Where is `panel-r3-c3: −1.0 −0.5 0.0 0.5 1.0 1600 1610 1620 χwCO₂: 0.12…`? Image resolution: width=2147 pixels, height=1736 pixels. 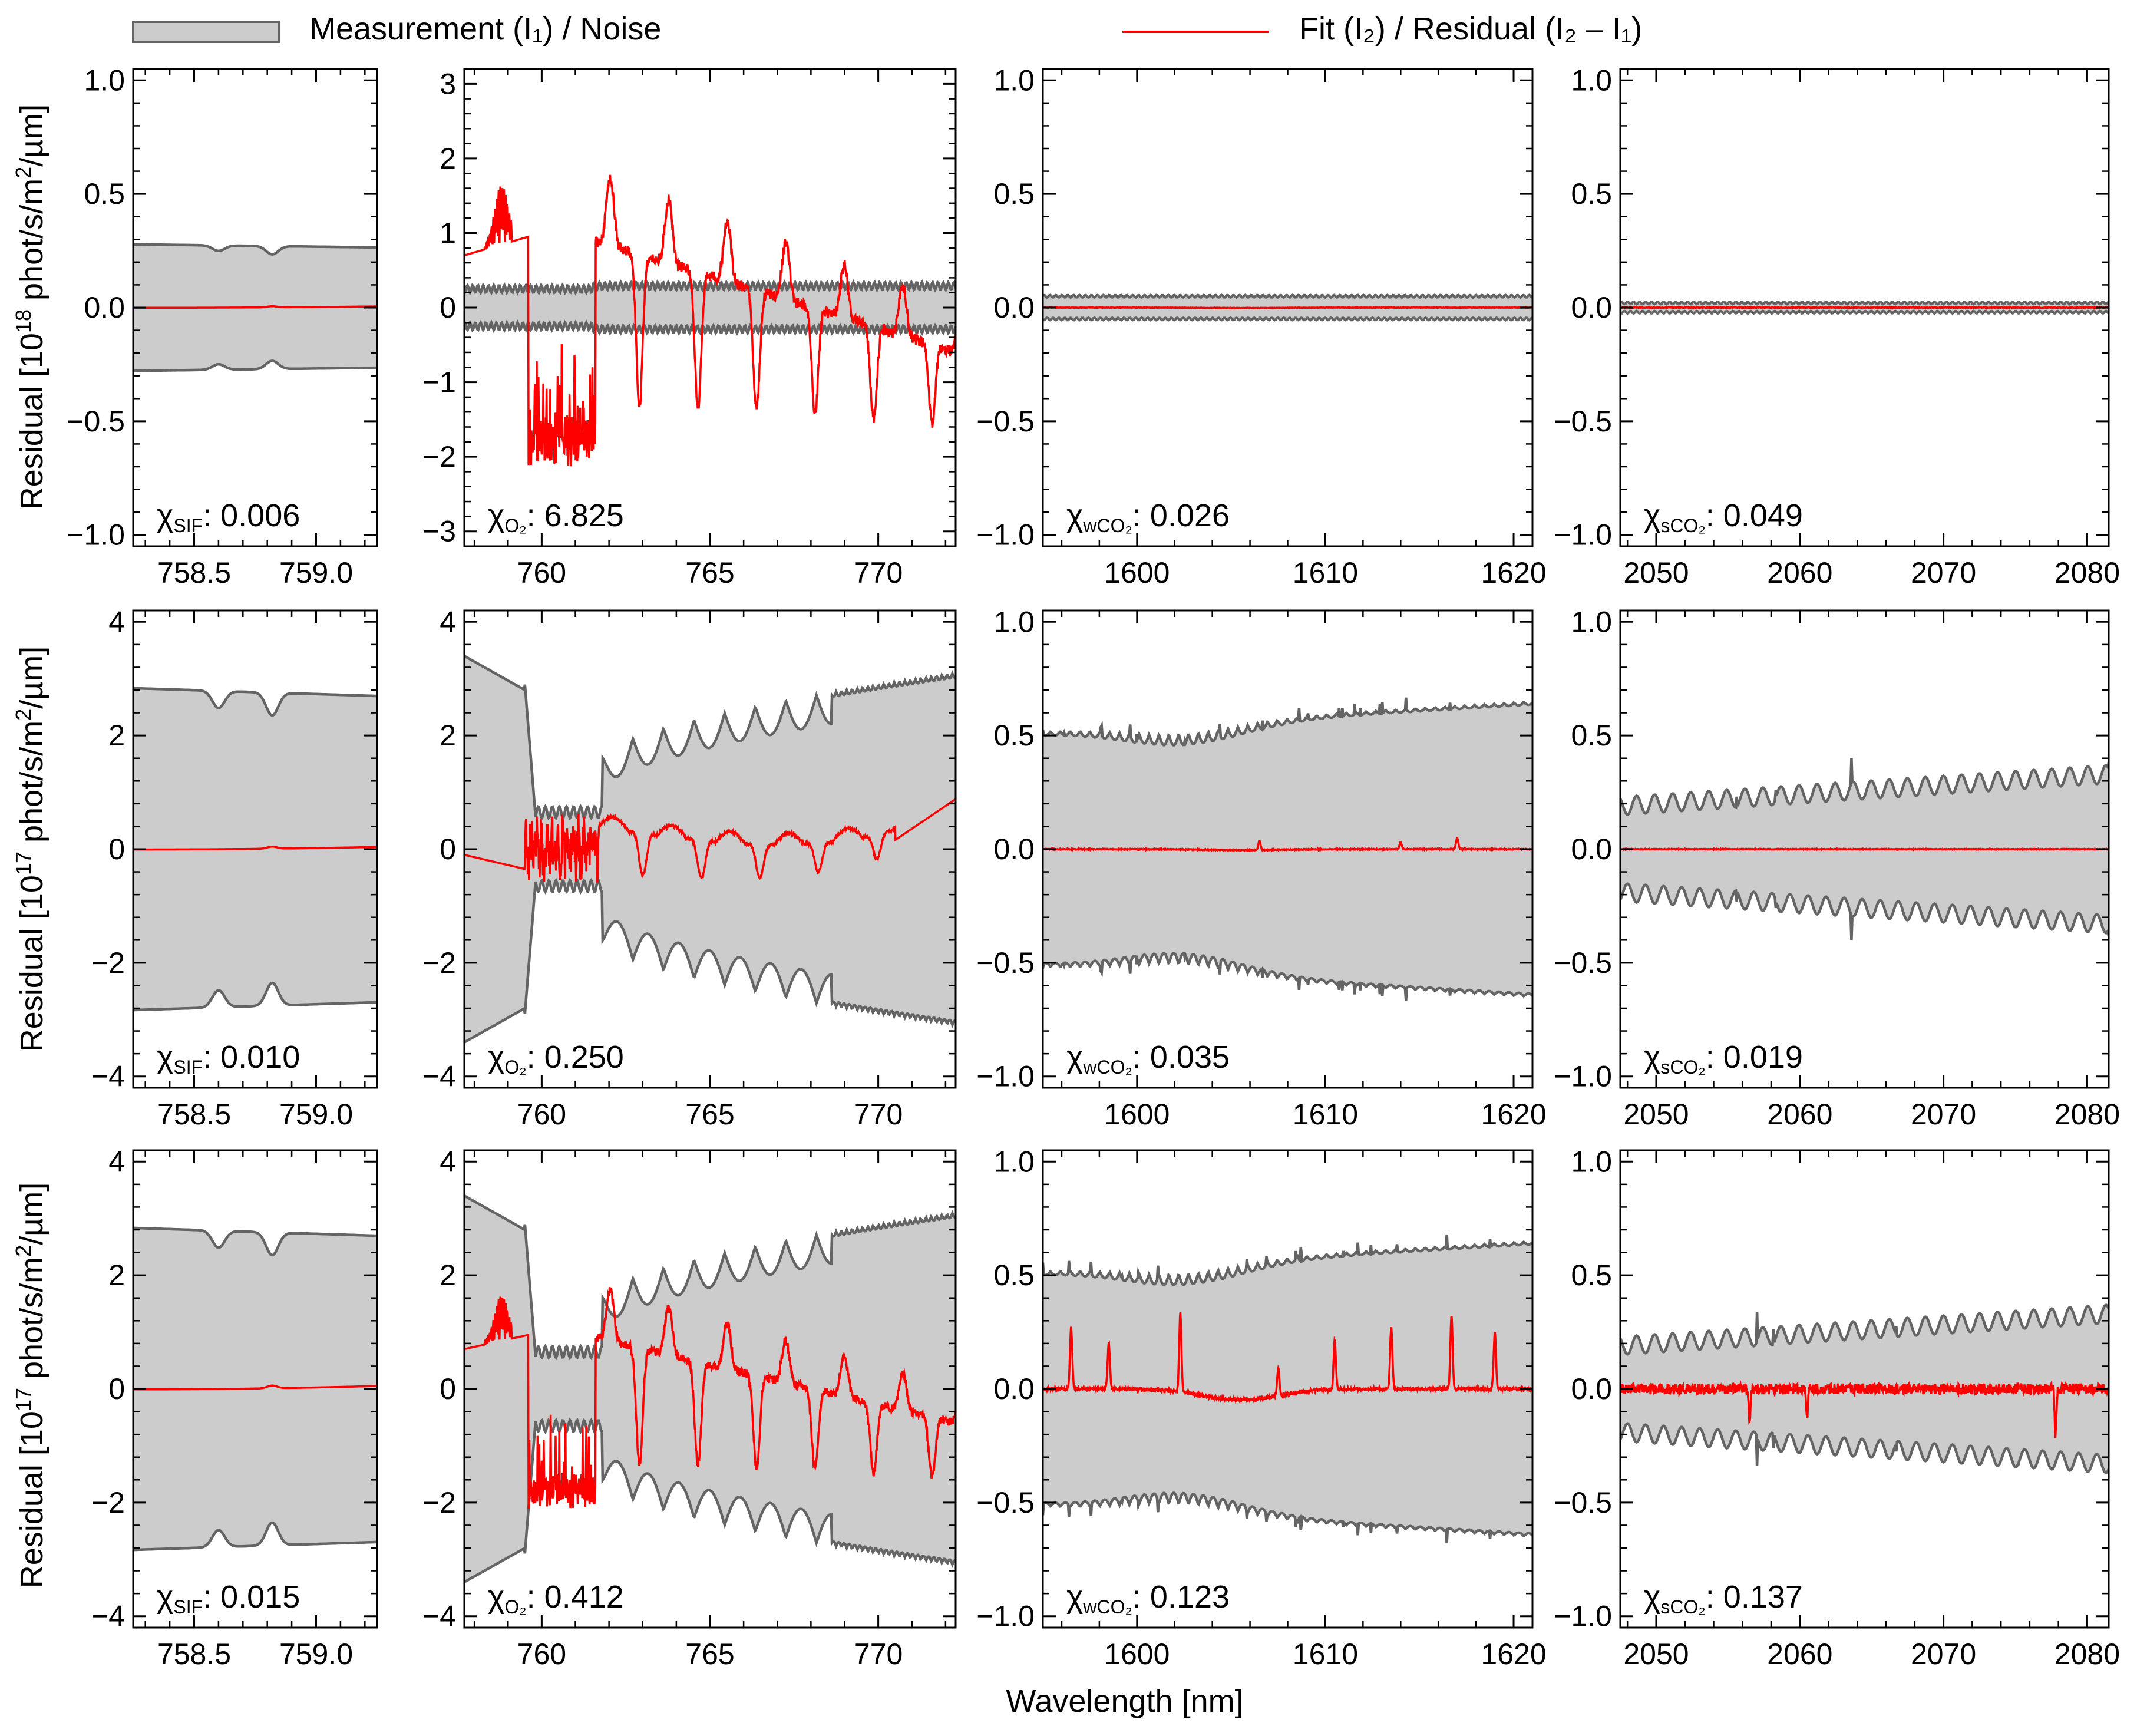 panel-r3-c3: −1.0 −0.5 0.0 0.5 1.0 1600 1610 1620 χwCO₂: 0.12… is located at coordinates (1261, 1408).